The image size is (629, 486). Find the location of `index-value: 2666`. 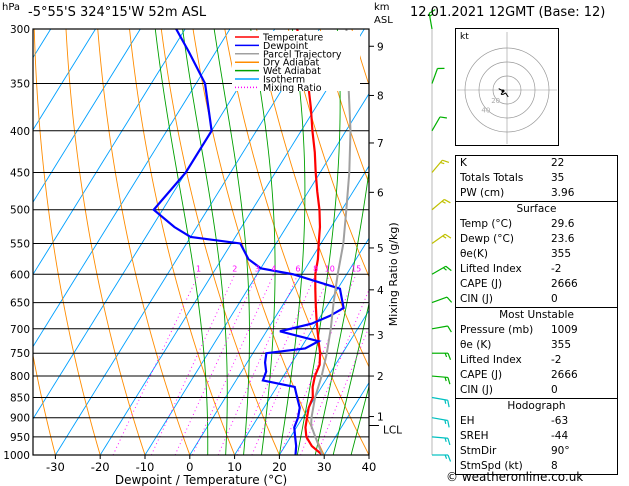

index-value: 2666 is located at coordinates (564, 284).